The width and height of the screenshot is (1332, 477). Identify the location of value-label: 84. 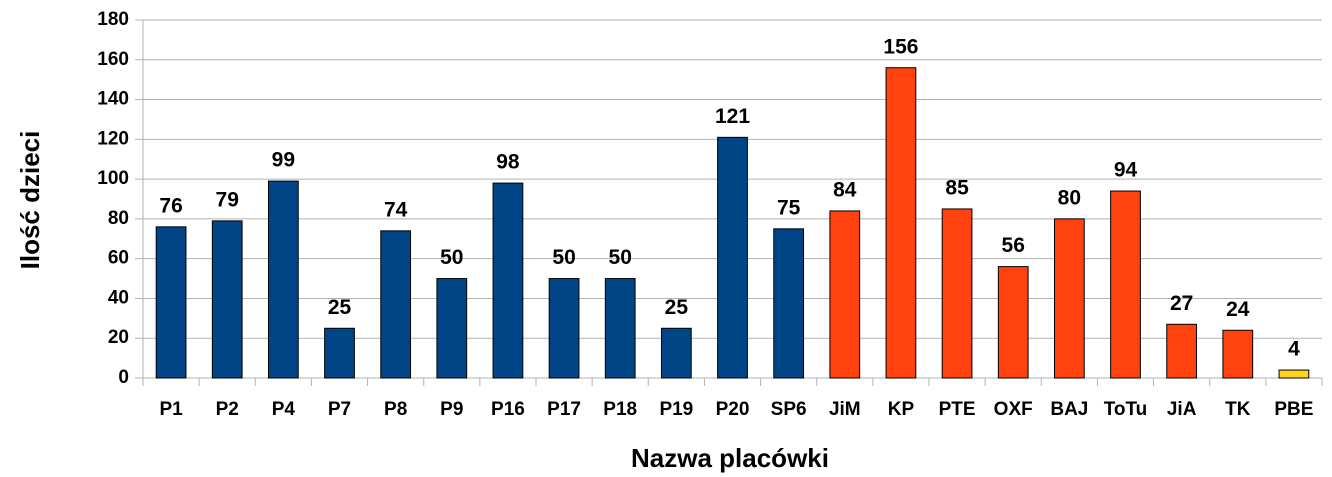
(845, 189).